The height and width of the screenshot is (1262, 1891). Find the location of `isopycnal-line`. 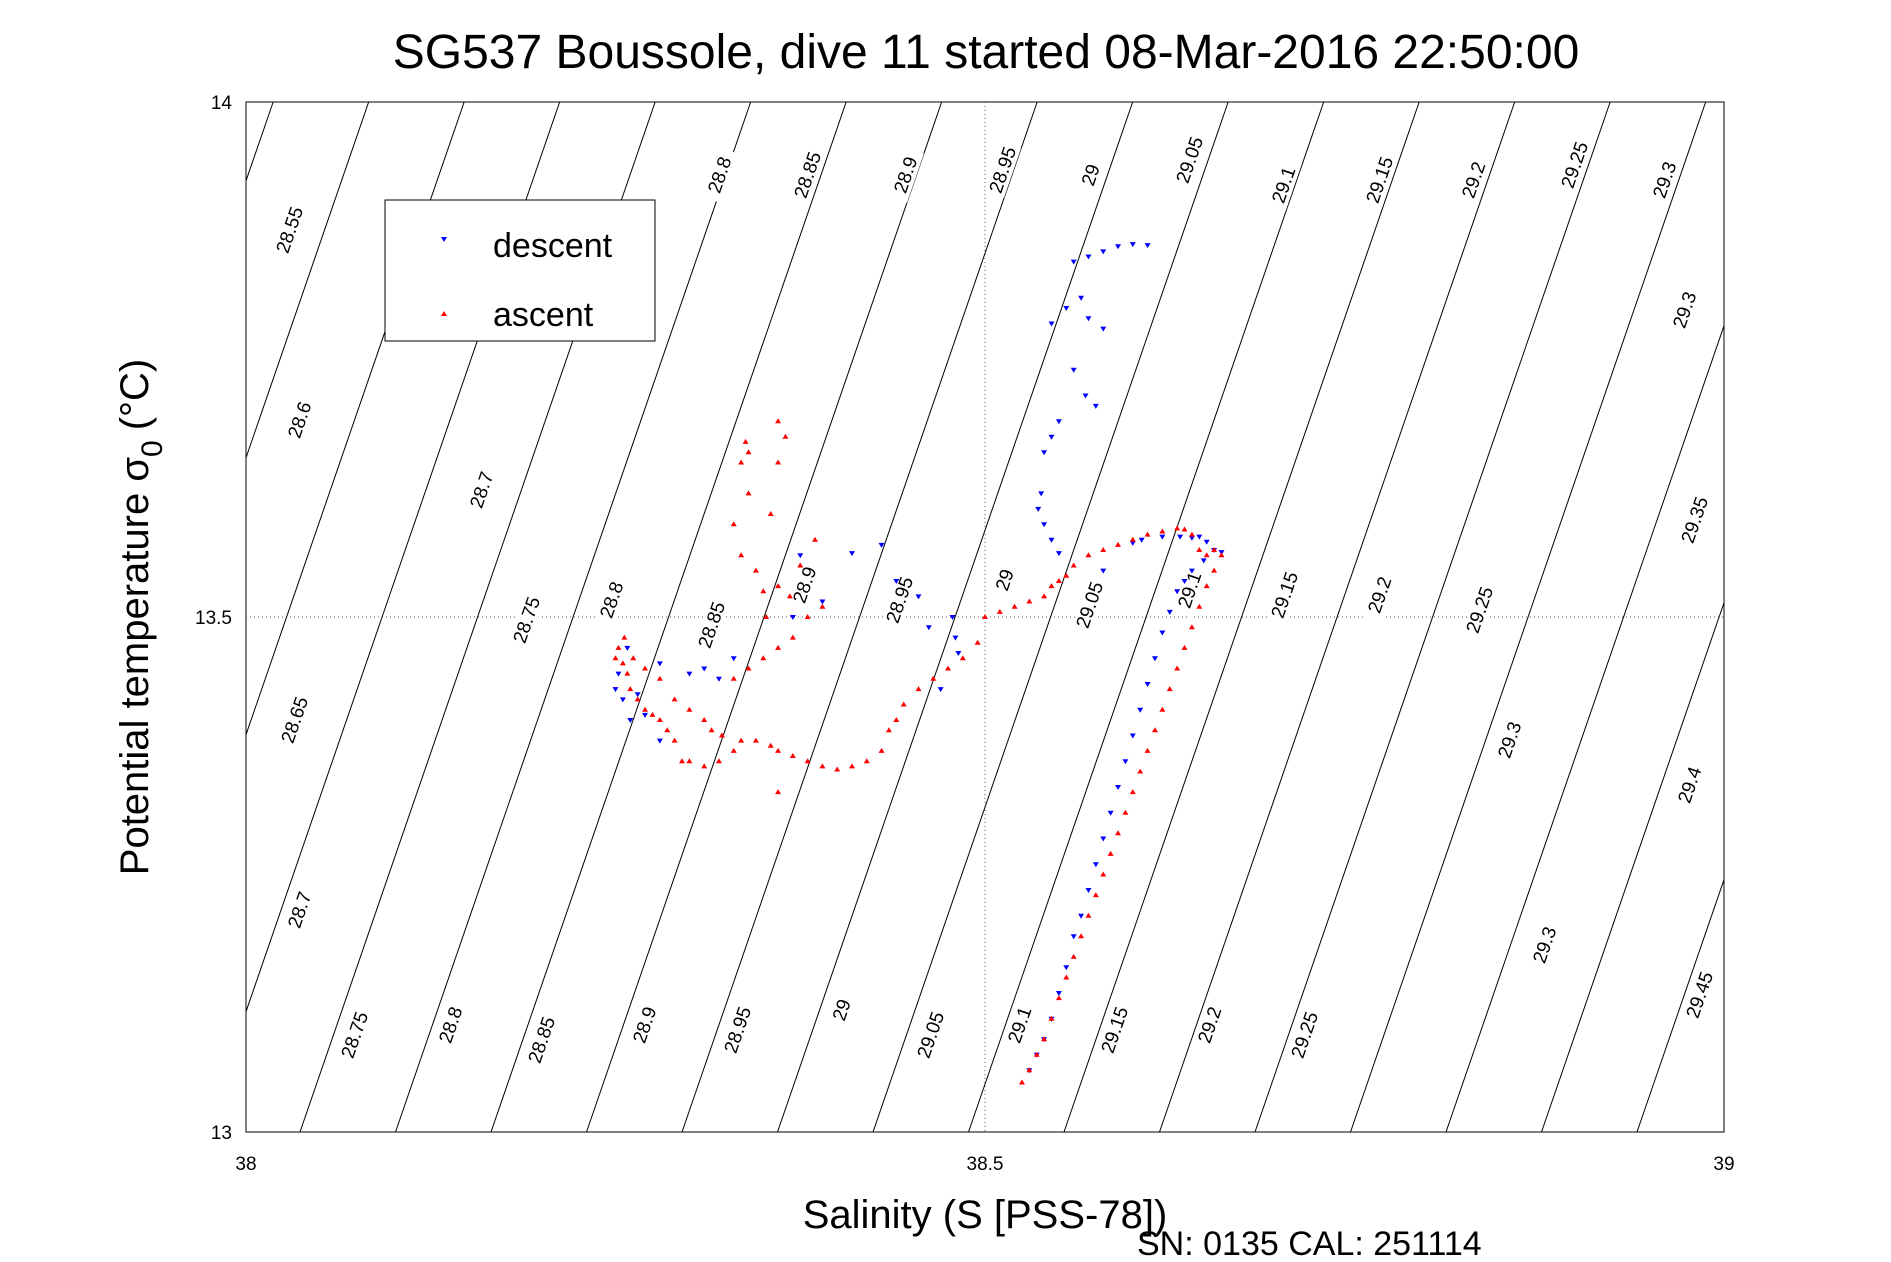

isopycnal-line is located at coordinates (259, 141).